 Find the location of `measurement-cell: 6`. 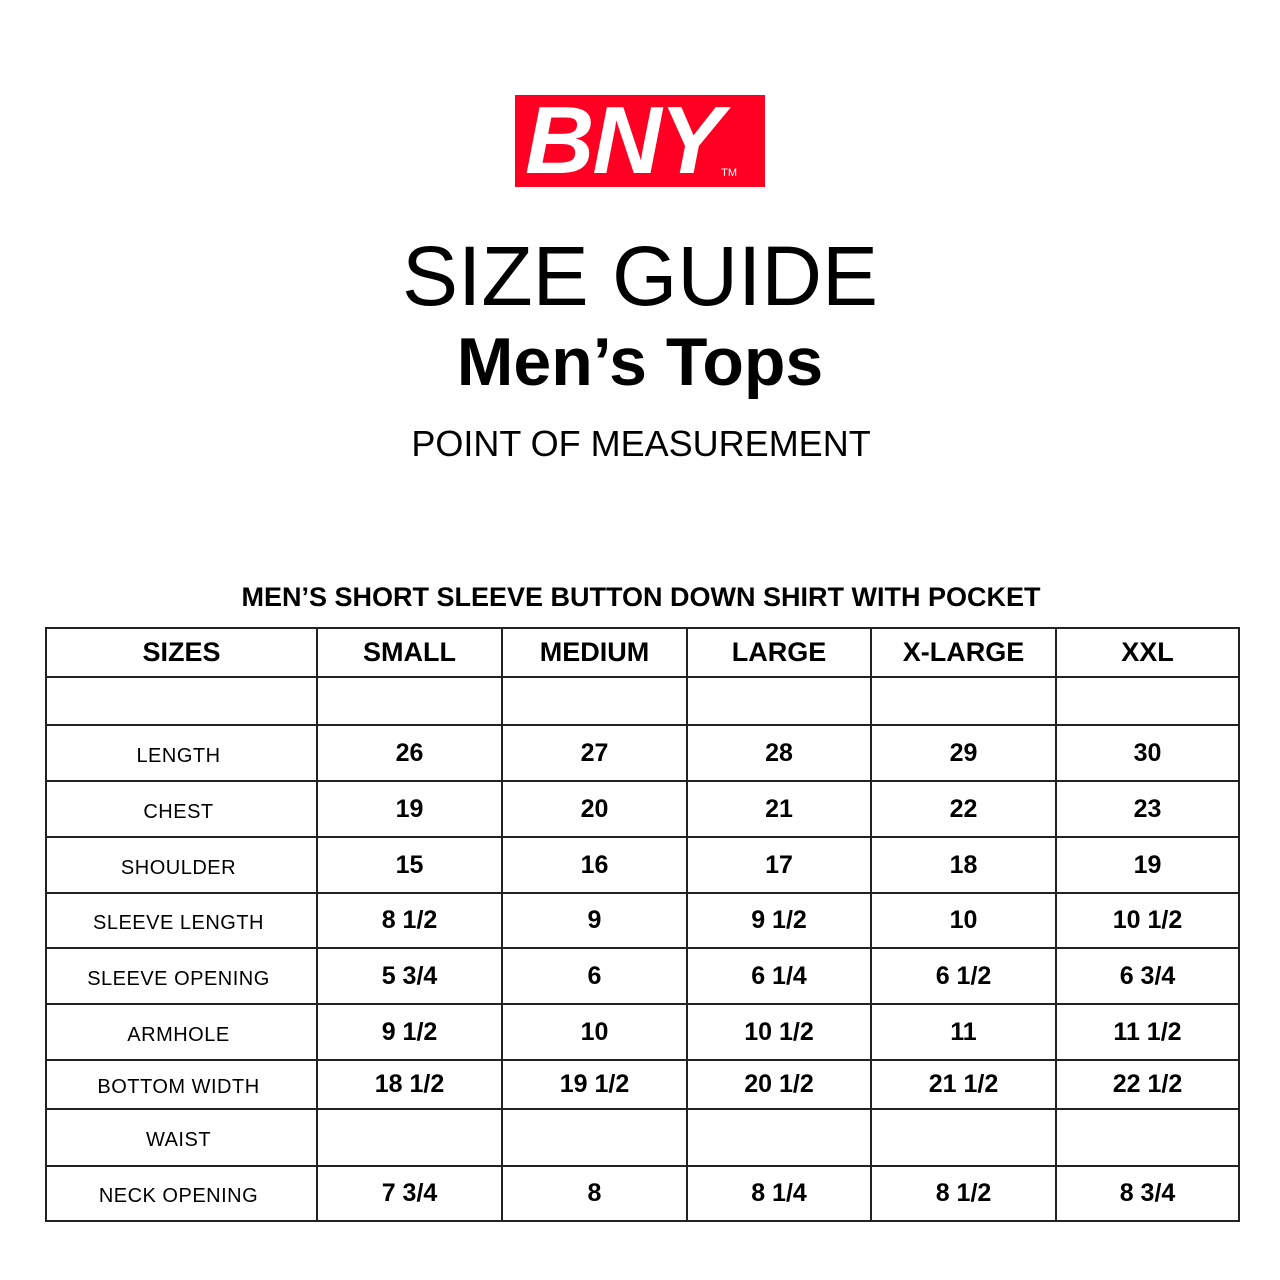

measurement-cell: 6 is located at coordinates (594, 976).